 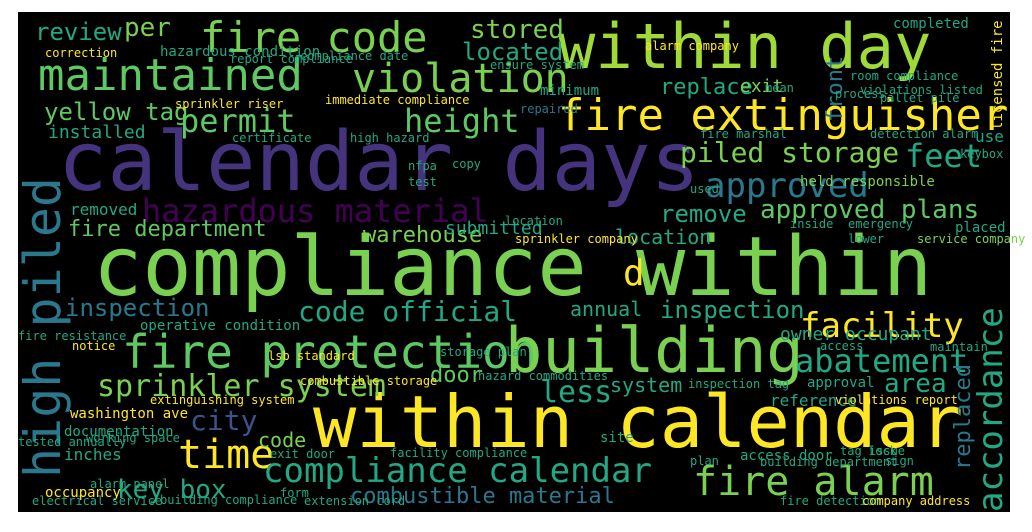 I want to click on word: certificate, so click(x=271, y=138).